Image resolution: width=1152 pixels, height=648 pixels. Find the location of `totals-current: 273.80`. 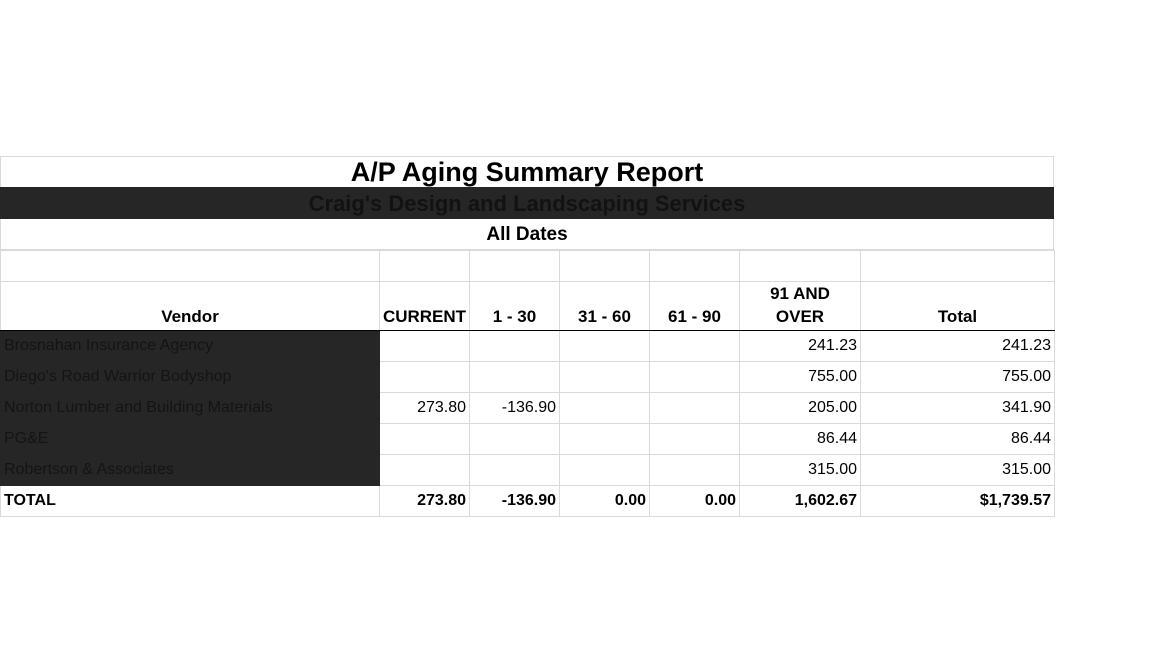

totals-current: 273.80 is located at coordinates (424, 501).